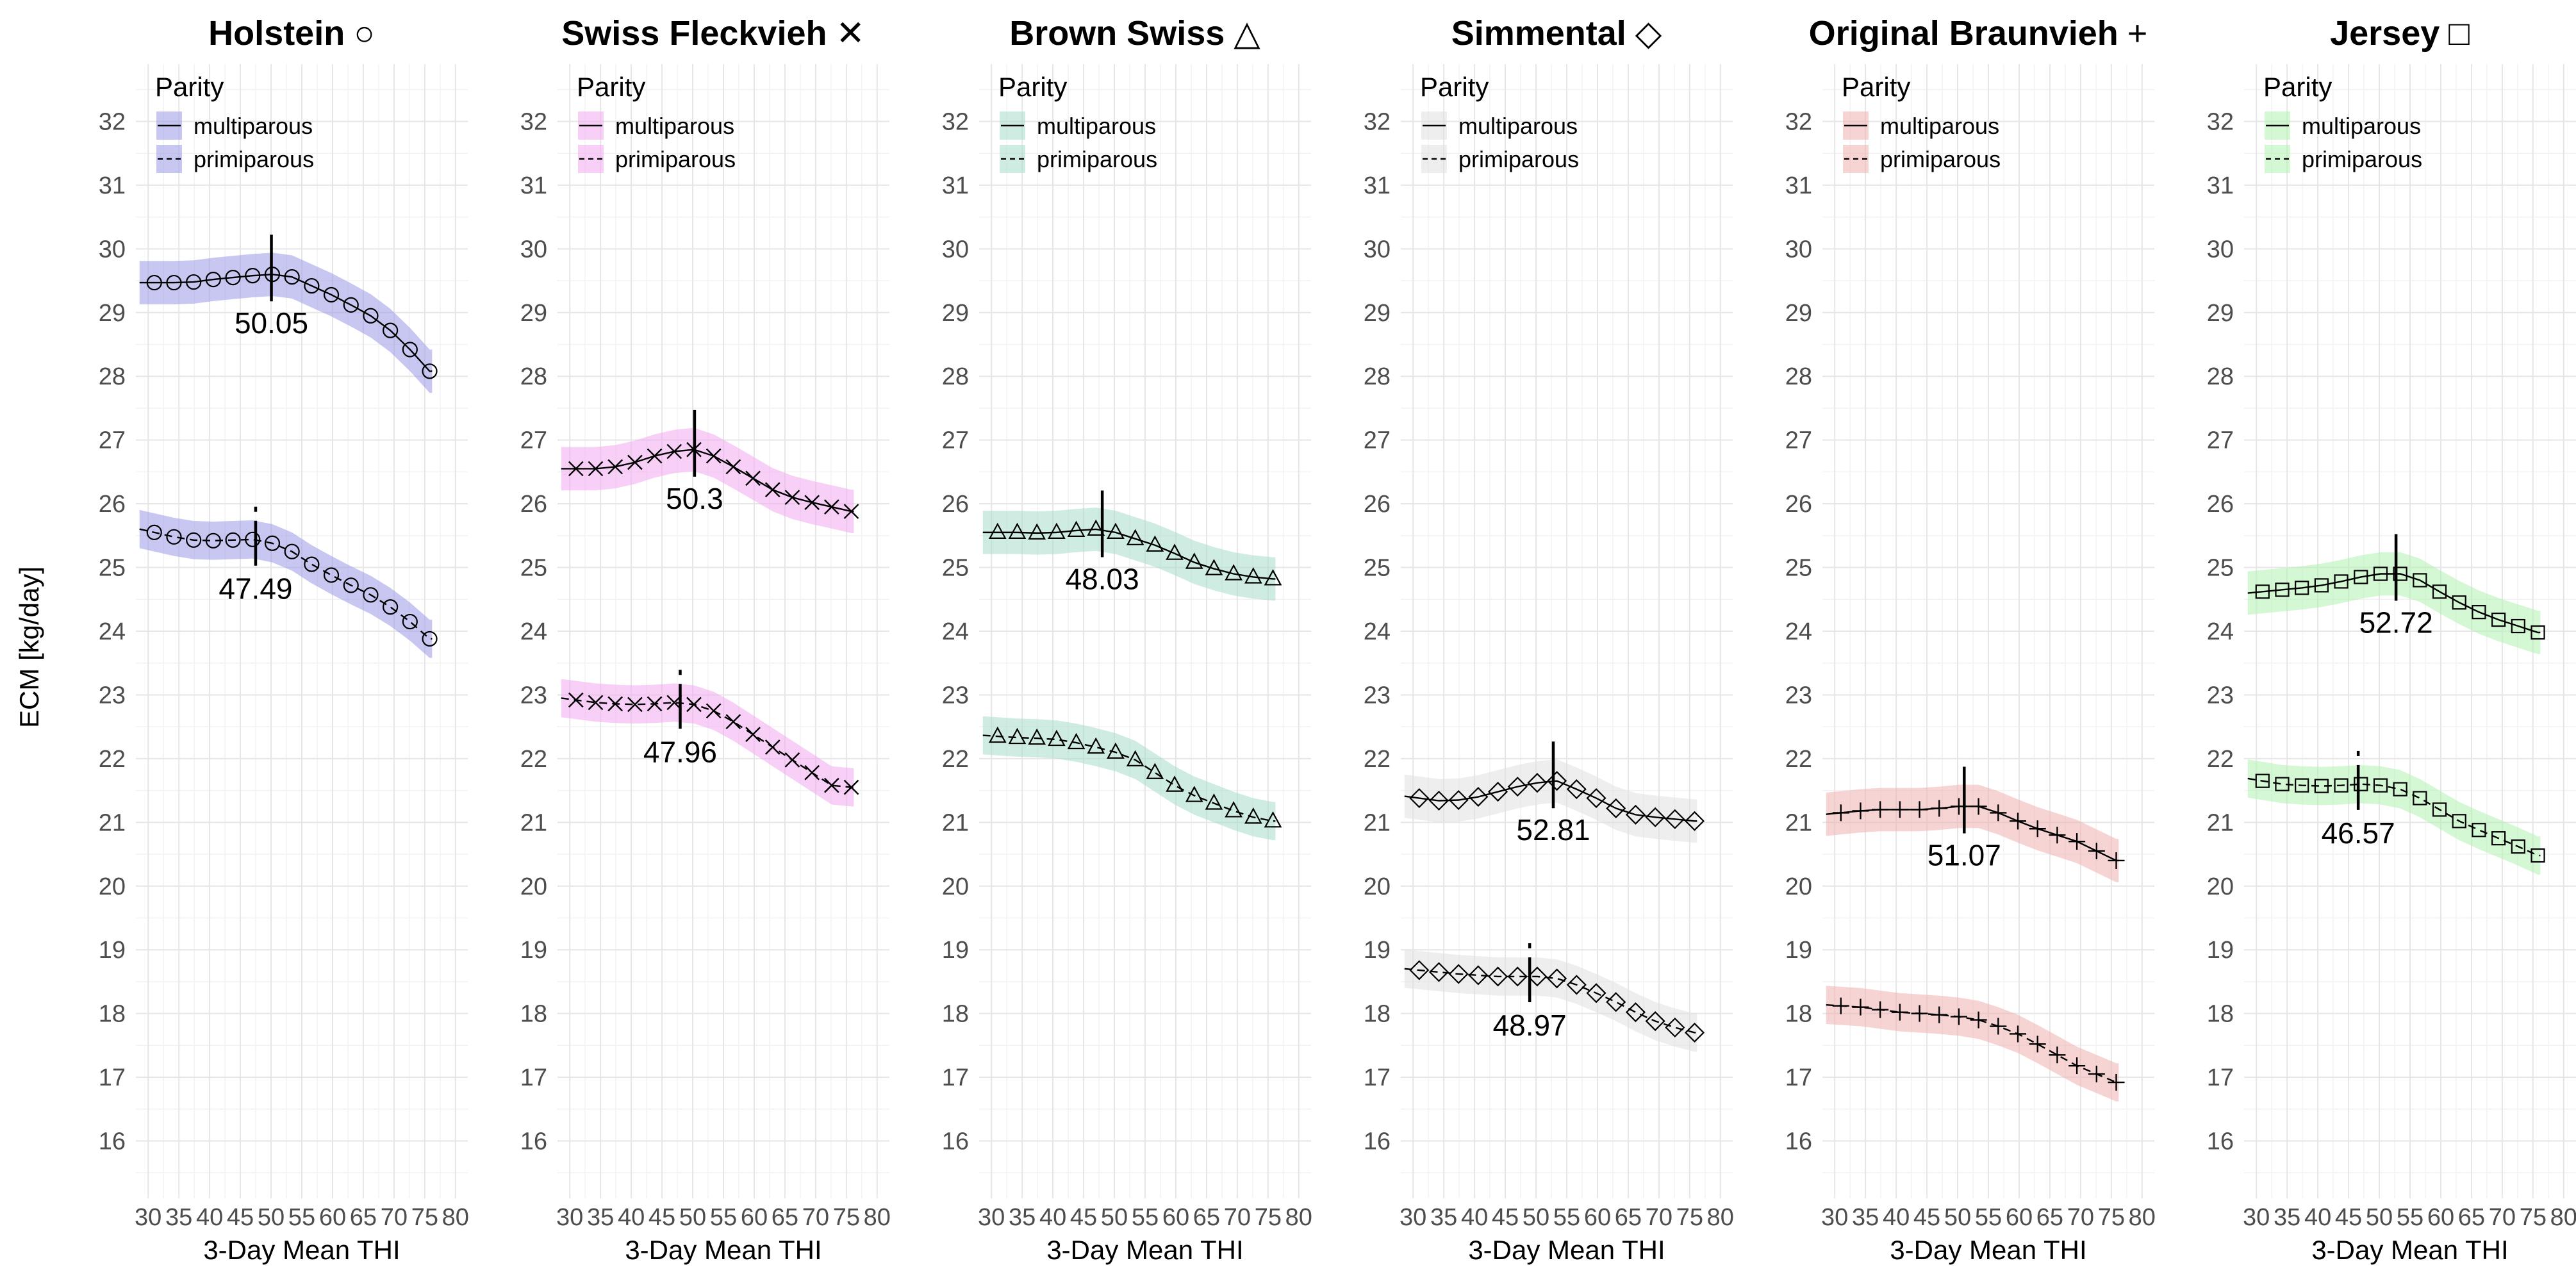 The height and width of the screenshot is (1288, 2576). What do you see at coordinates (1443, 1217) in the screenshot?
I see `x-tick-label: 35` at bounding box center [1443, 1217].